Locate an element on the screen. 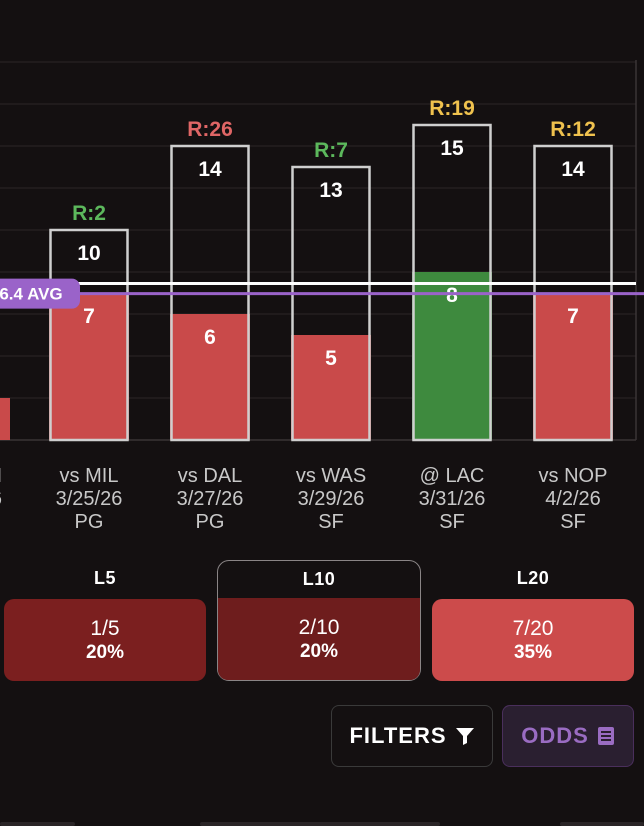 The height and width of the screenshot is (826, 644). bar-value-label: 6 is located at coordinates (210, 337).